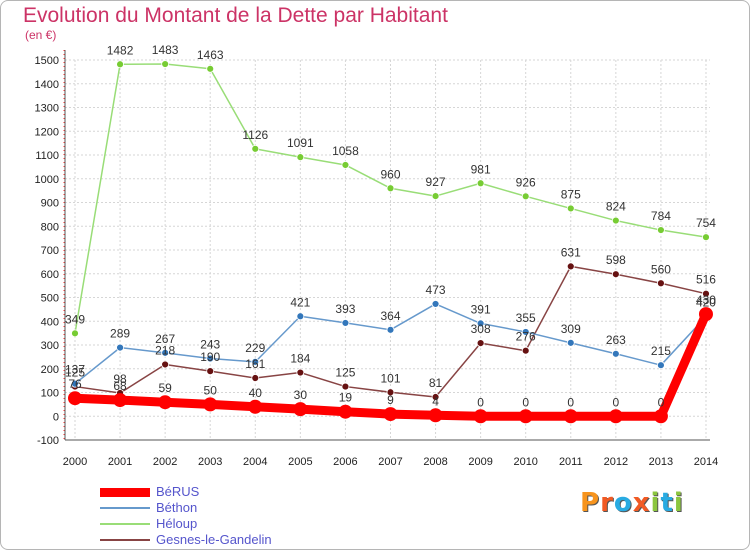 This screenshot has width=750, height=550. Describe the element at coordinates (255, 135) in the screenshot. I see `data-label: 1126` at that location.